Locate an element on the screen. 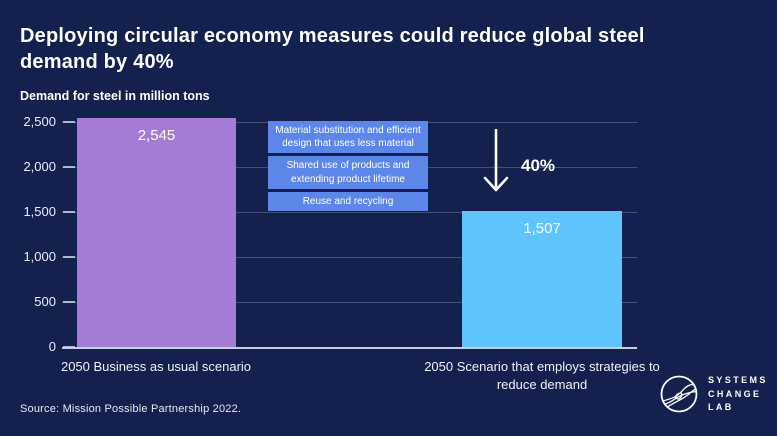  bar-reduced-demand: 1,507 is located at coordinates (542, 279).